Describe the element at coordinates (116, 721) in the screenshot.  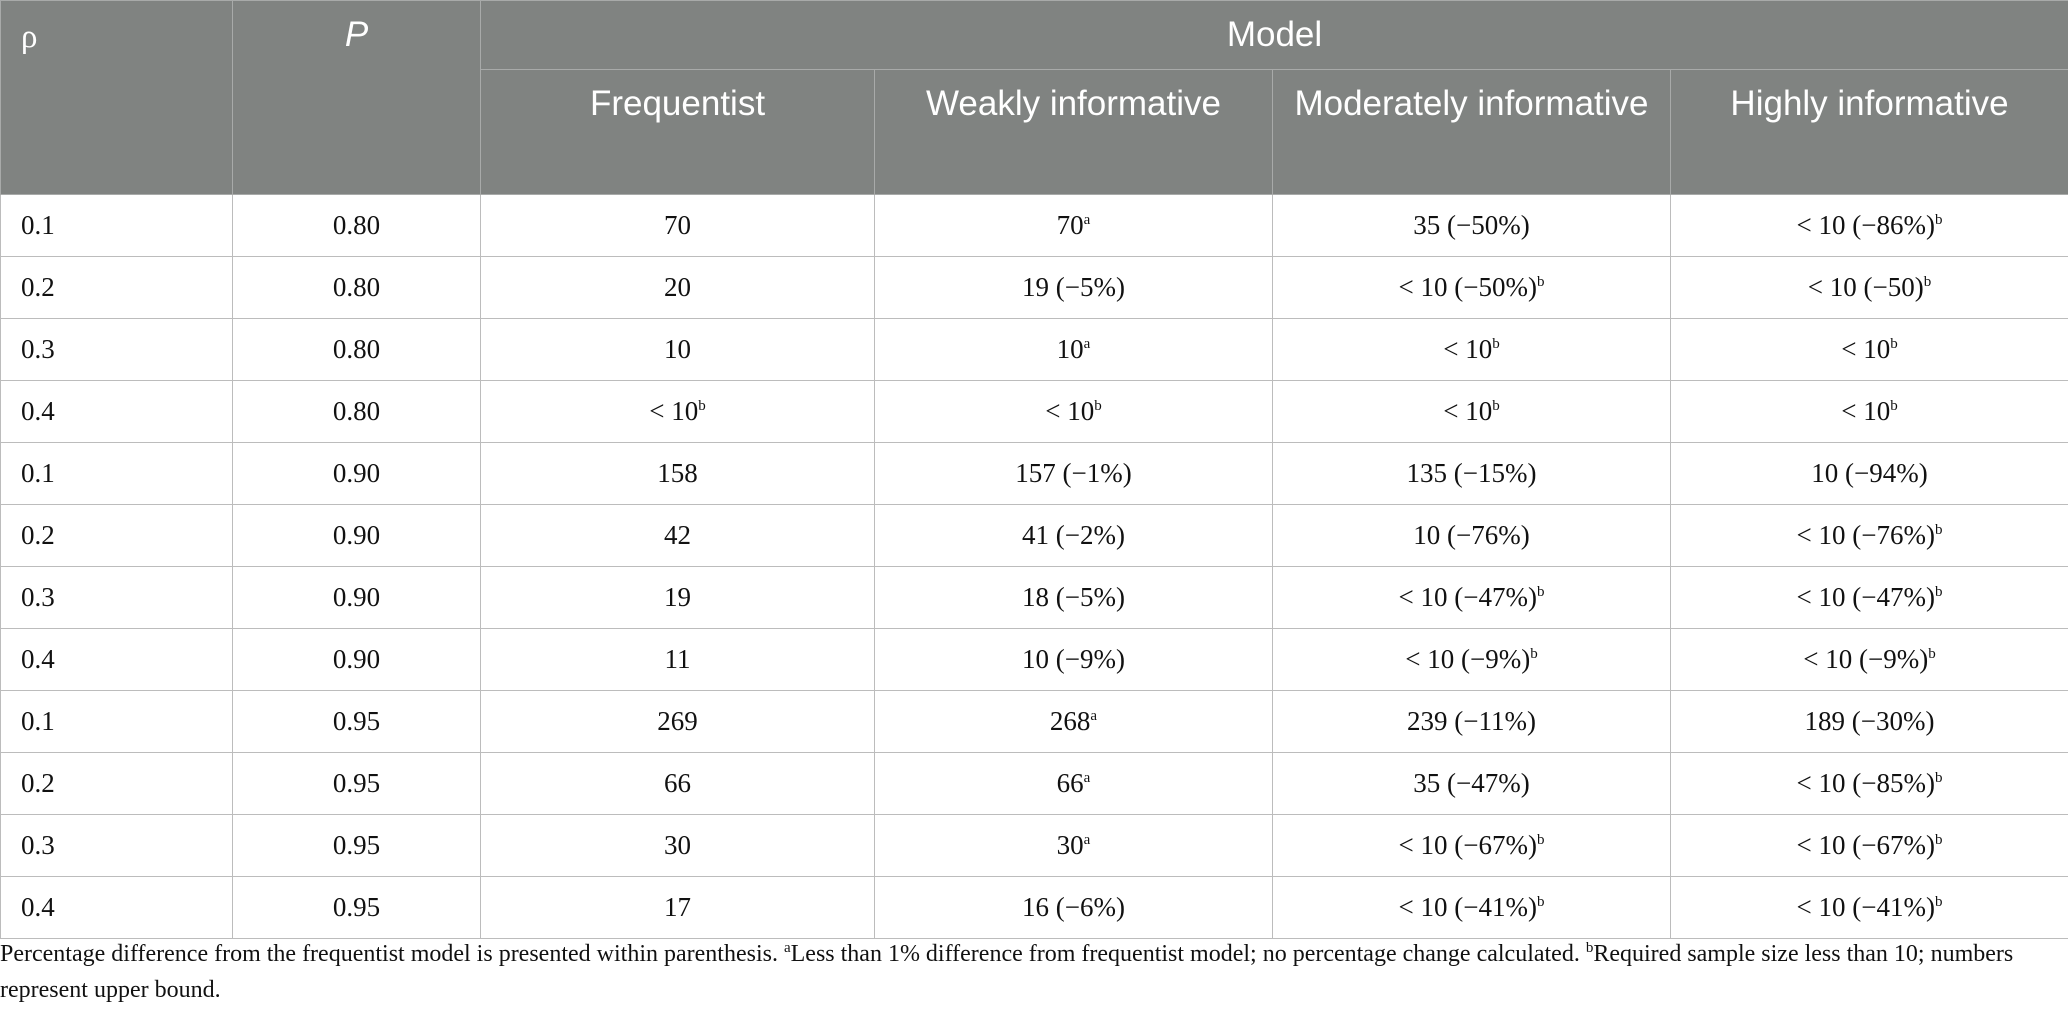
I see `cell-rho: 0.1` at that location.